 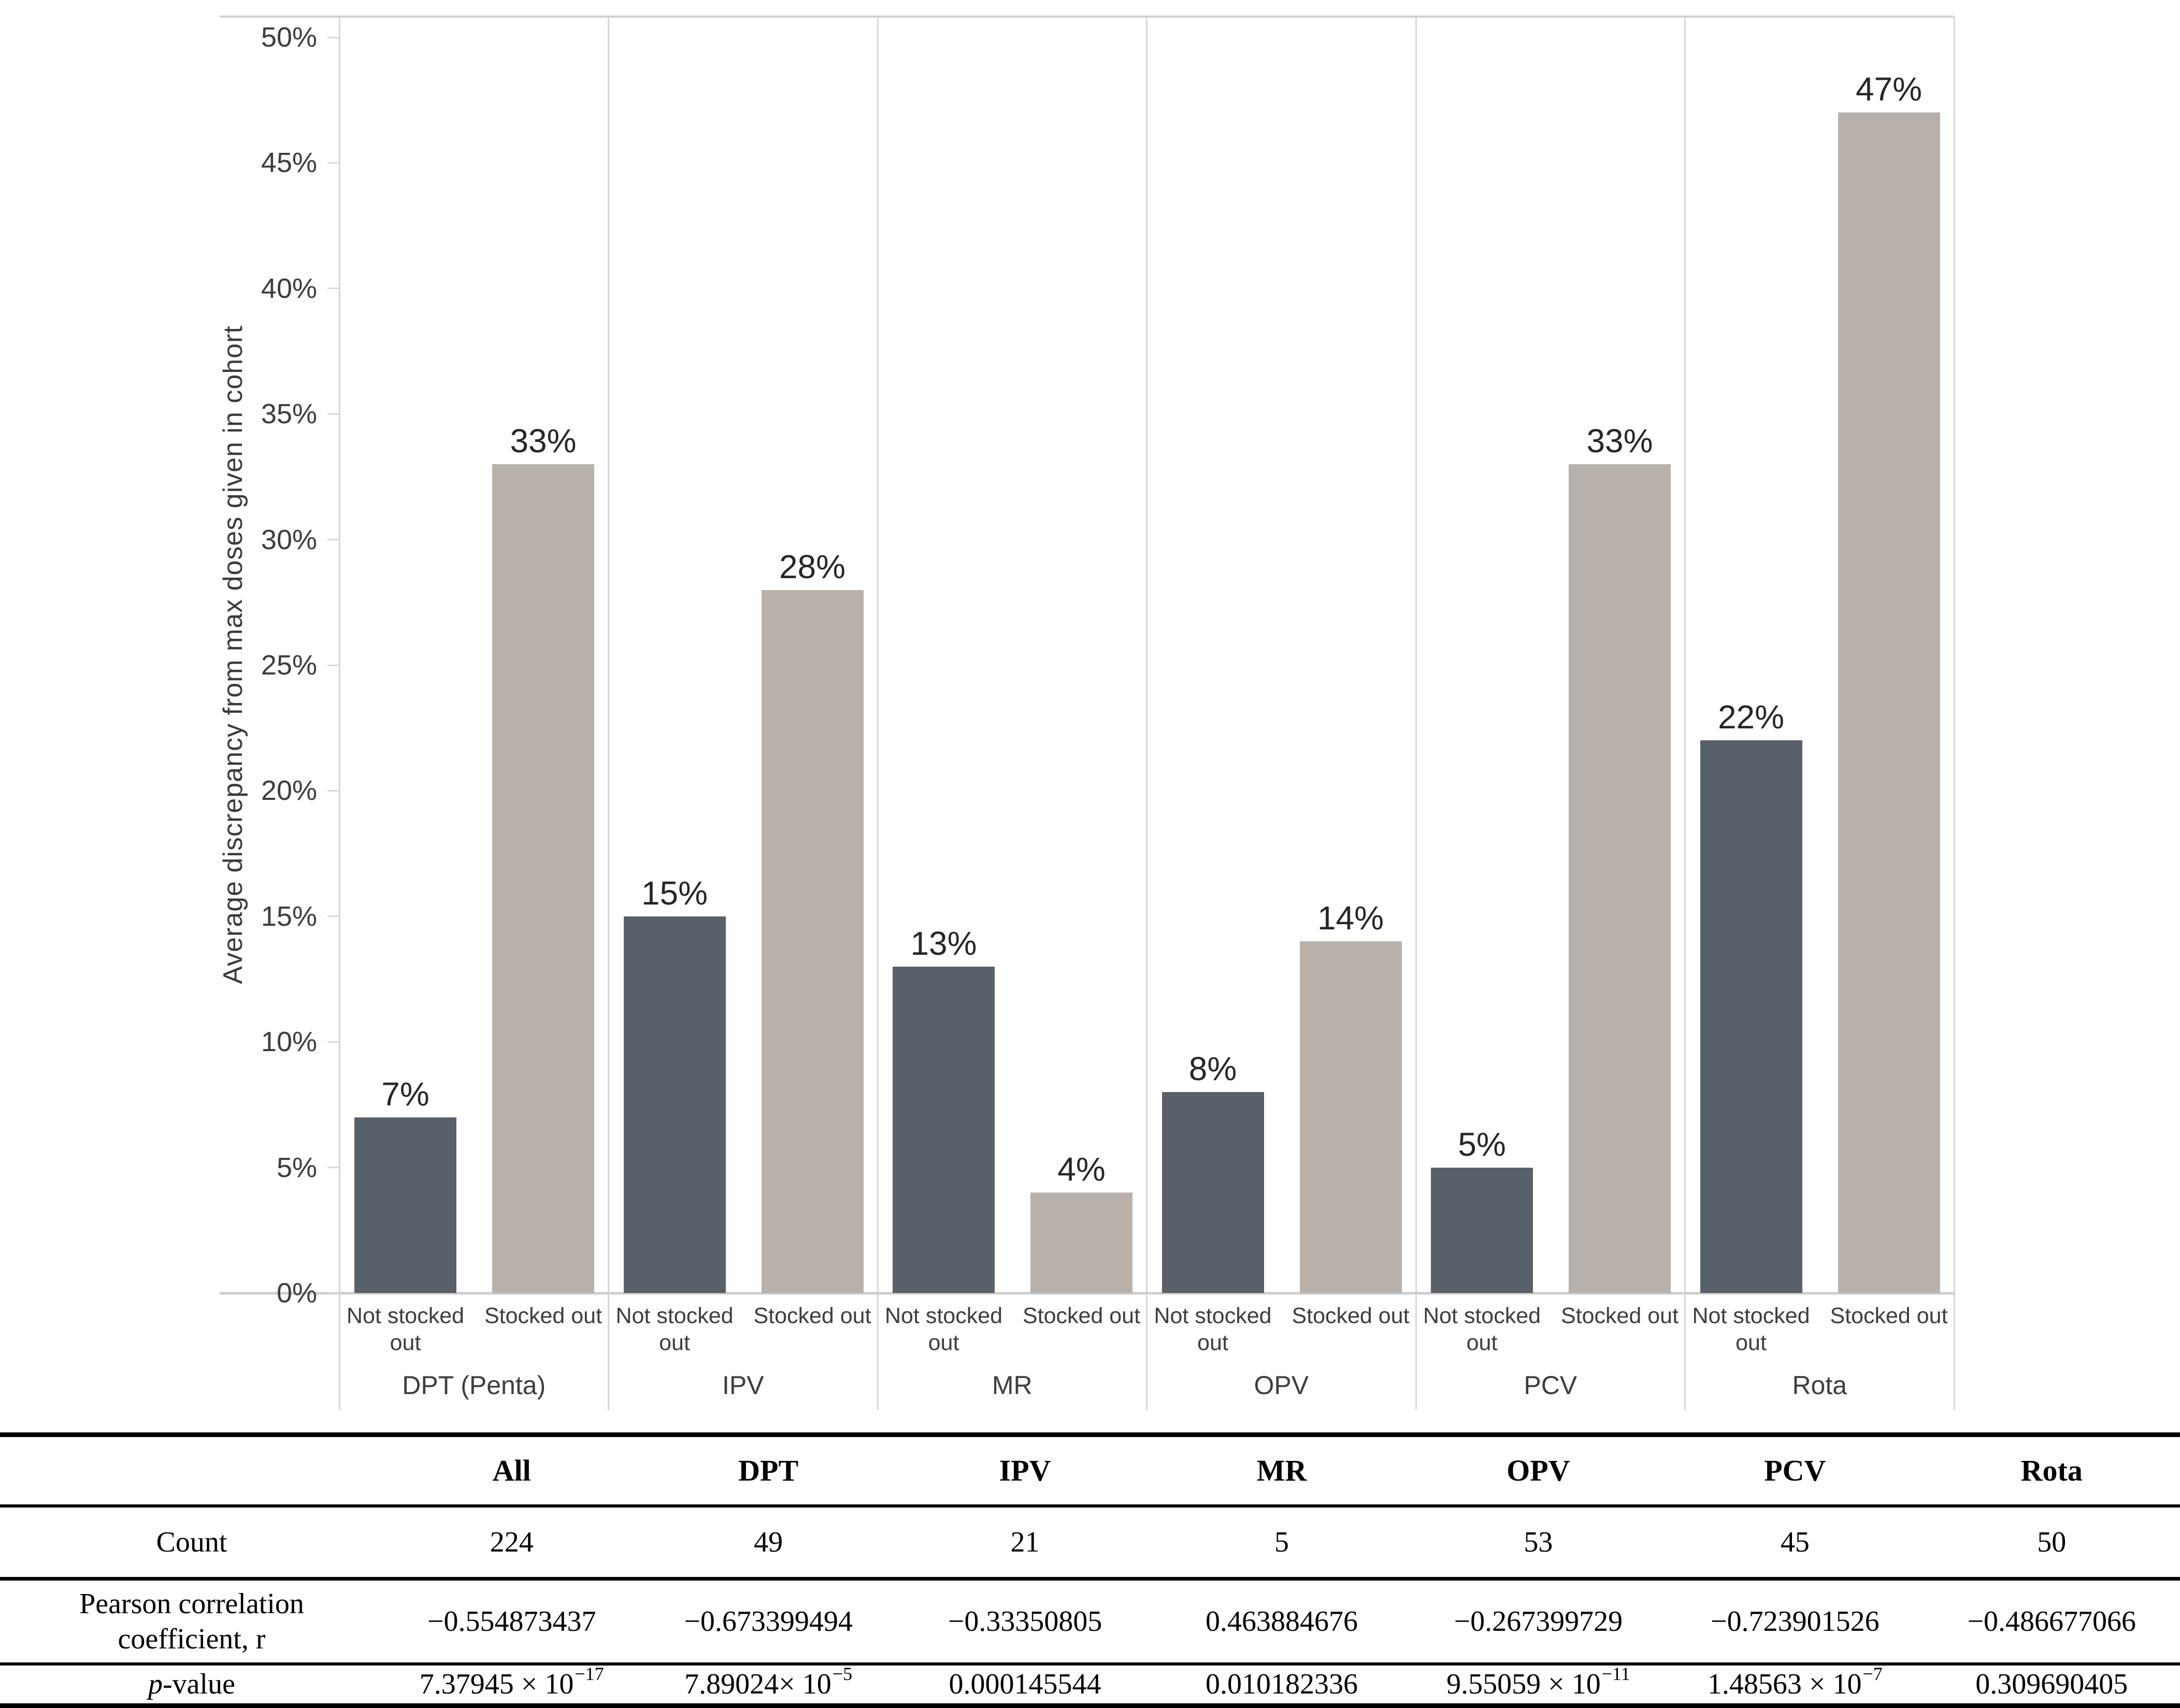 I want to click on table-cell-value: 1.48563 × 10 −7, so click(x=1795, y=1682).